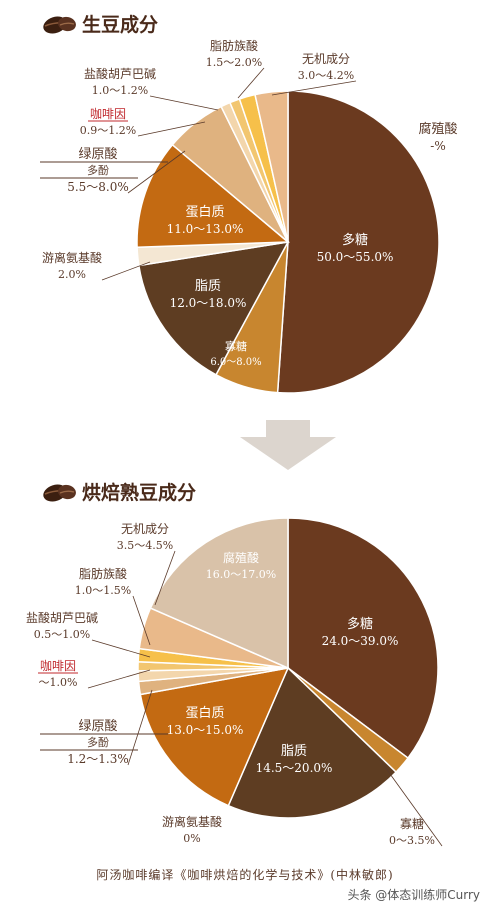 The height and width of the screenshot is (910, 490). What do you see at coordinates (192, 829) in the screenshot?
I see `slice-label-3: 游离氨基酸 0%` at bounding box center [192, 829].